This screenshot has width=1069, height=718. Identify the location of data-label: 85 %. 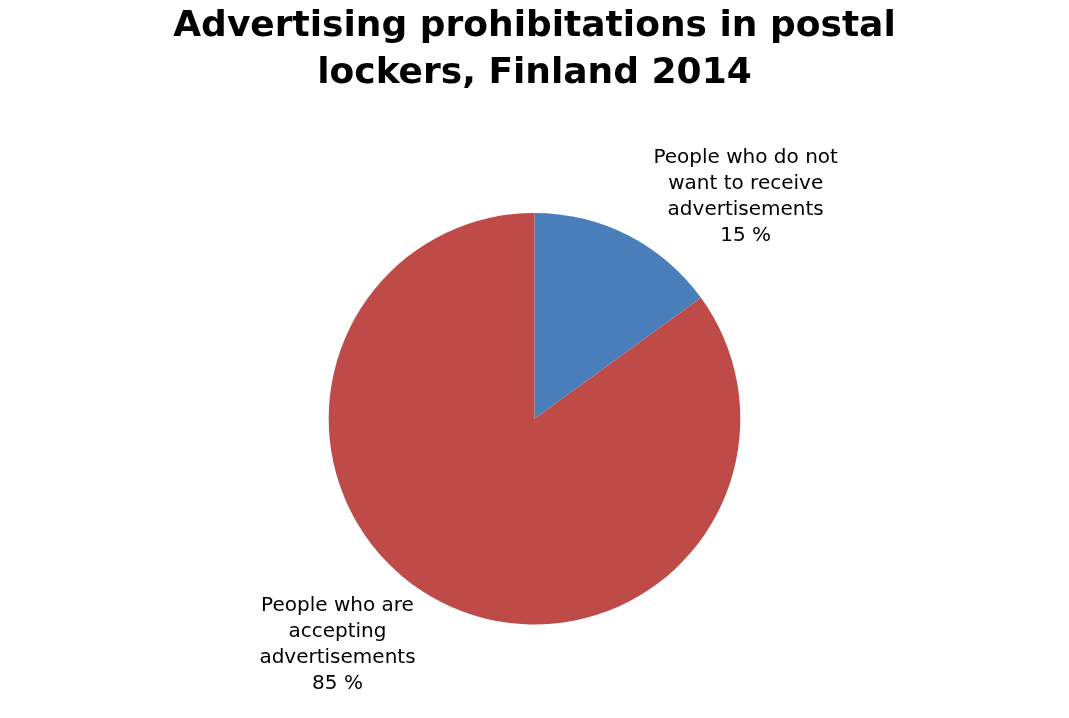
(337, 681).